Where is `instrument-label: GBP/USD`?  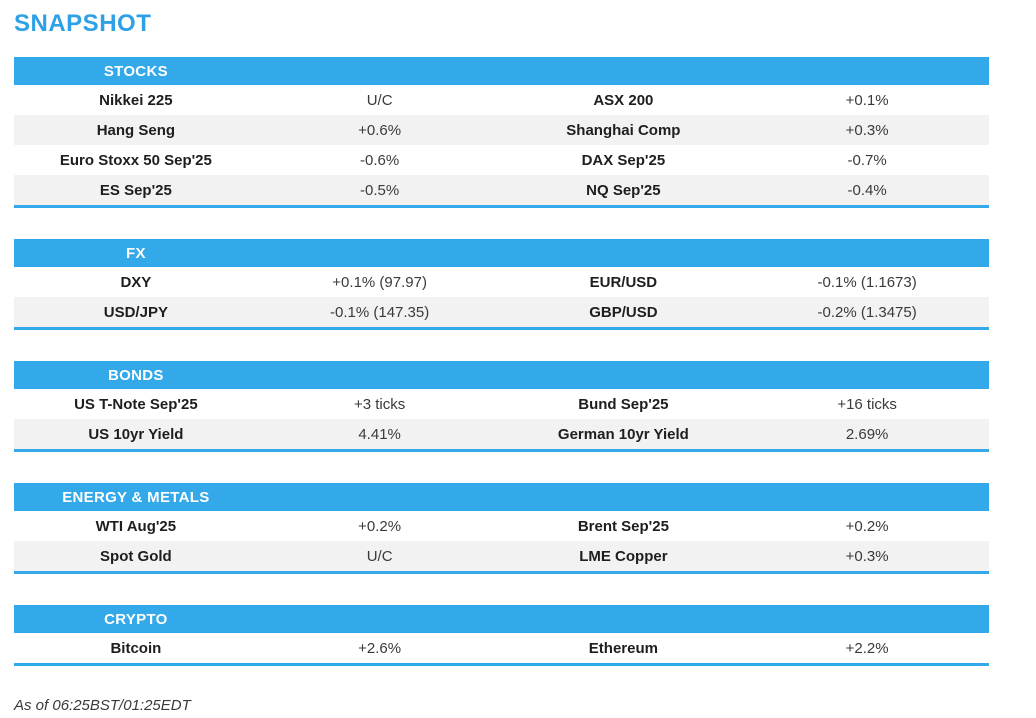
instrument-label: GBP/USD is located at coordinates (623, 312).